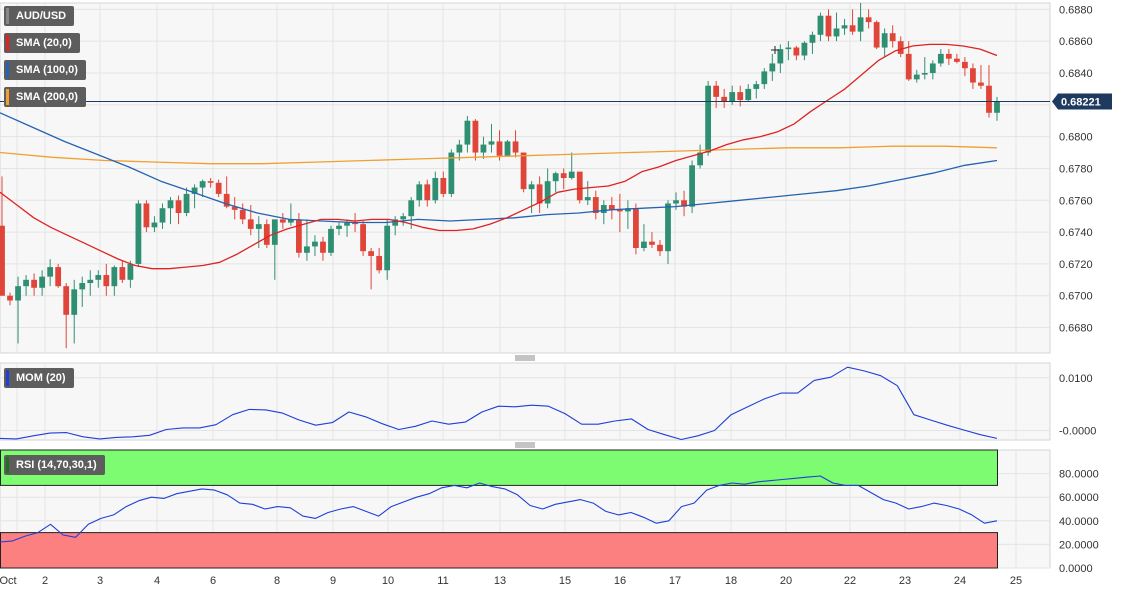 This screenshot has width=1129, height=598. What do you see at coordinates (1076, 10) in the screenshot?
I see `price-tick-label: 0.6880` at bounding box center [1076, 10].